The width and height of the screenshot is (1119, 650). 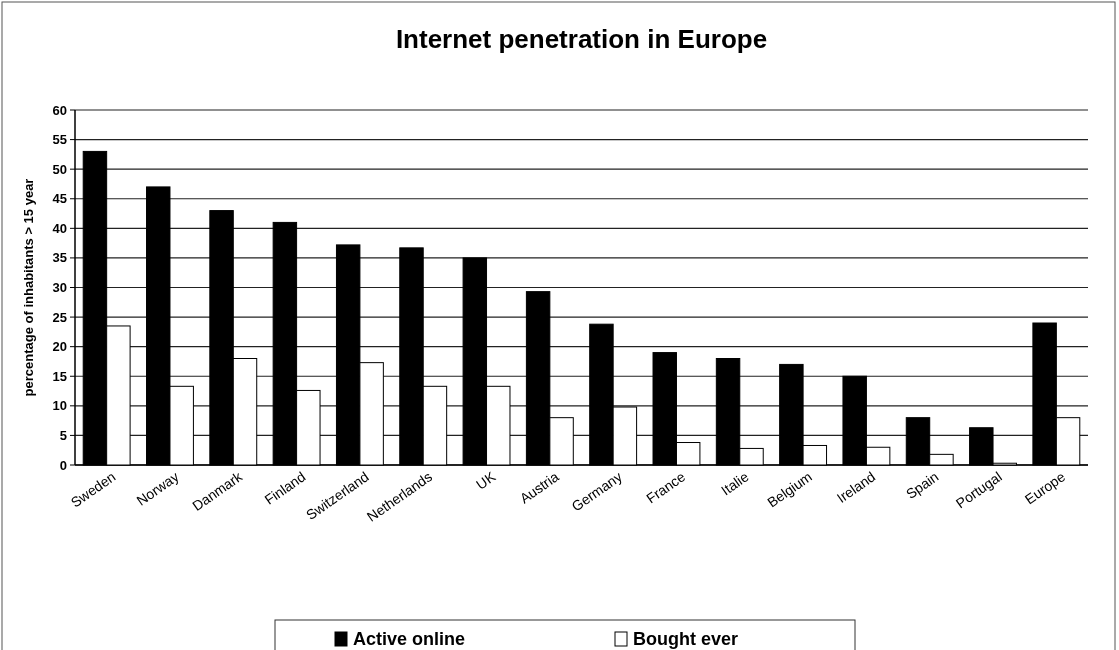 I want to click on legend-label: Bought ever, so click(x=686, y=639).